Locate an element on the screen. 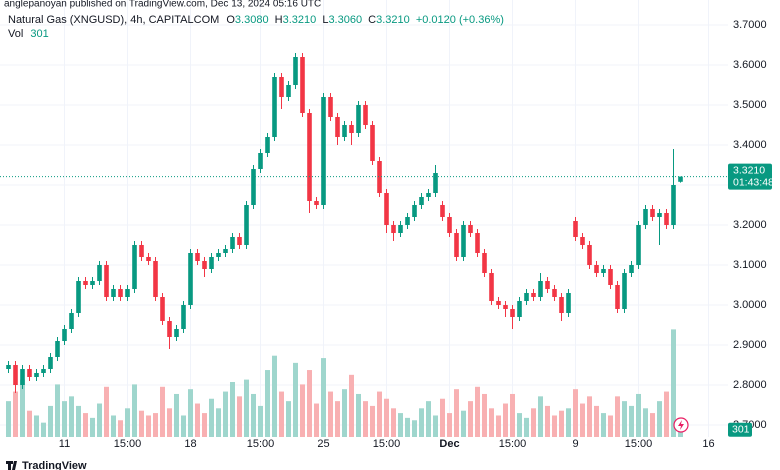 This screenshot has width=780, height=470. brand-name: TradingView is located at coordinates (54, 465).